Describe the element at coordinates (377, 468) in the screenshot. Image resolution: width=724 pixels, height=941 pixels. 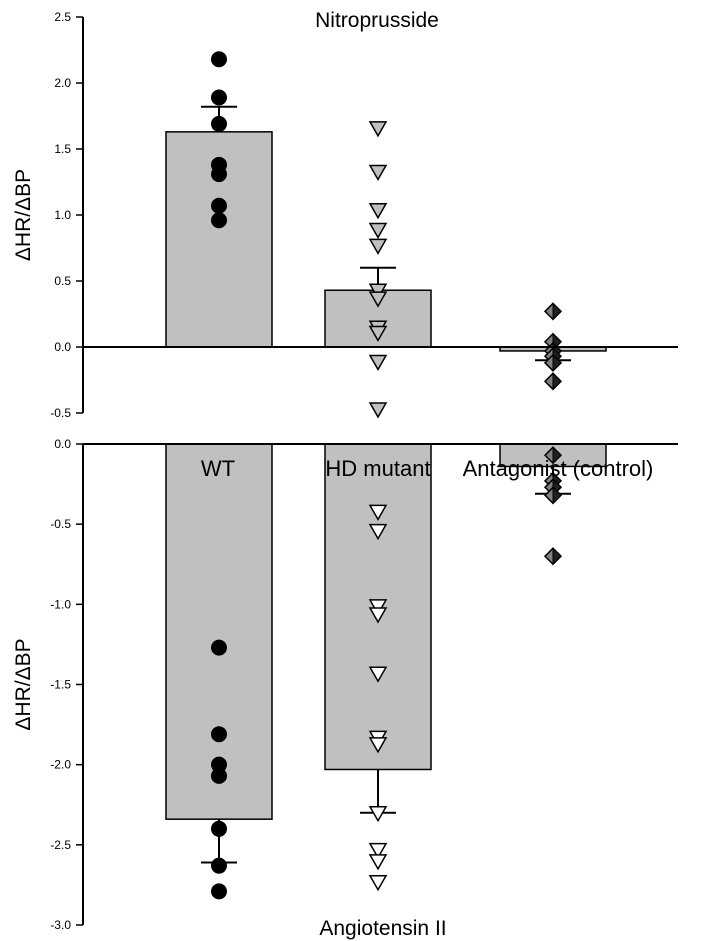
I see `category-label: HD mutant` at that location.